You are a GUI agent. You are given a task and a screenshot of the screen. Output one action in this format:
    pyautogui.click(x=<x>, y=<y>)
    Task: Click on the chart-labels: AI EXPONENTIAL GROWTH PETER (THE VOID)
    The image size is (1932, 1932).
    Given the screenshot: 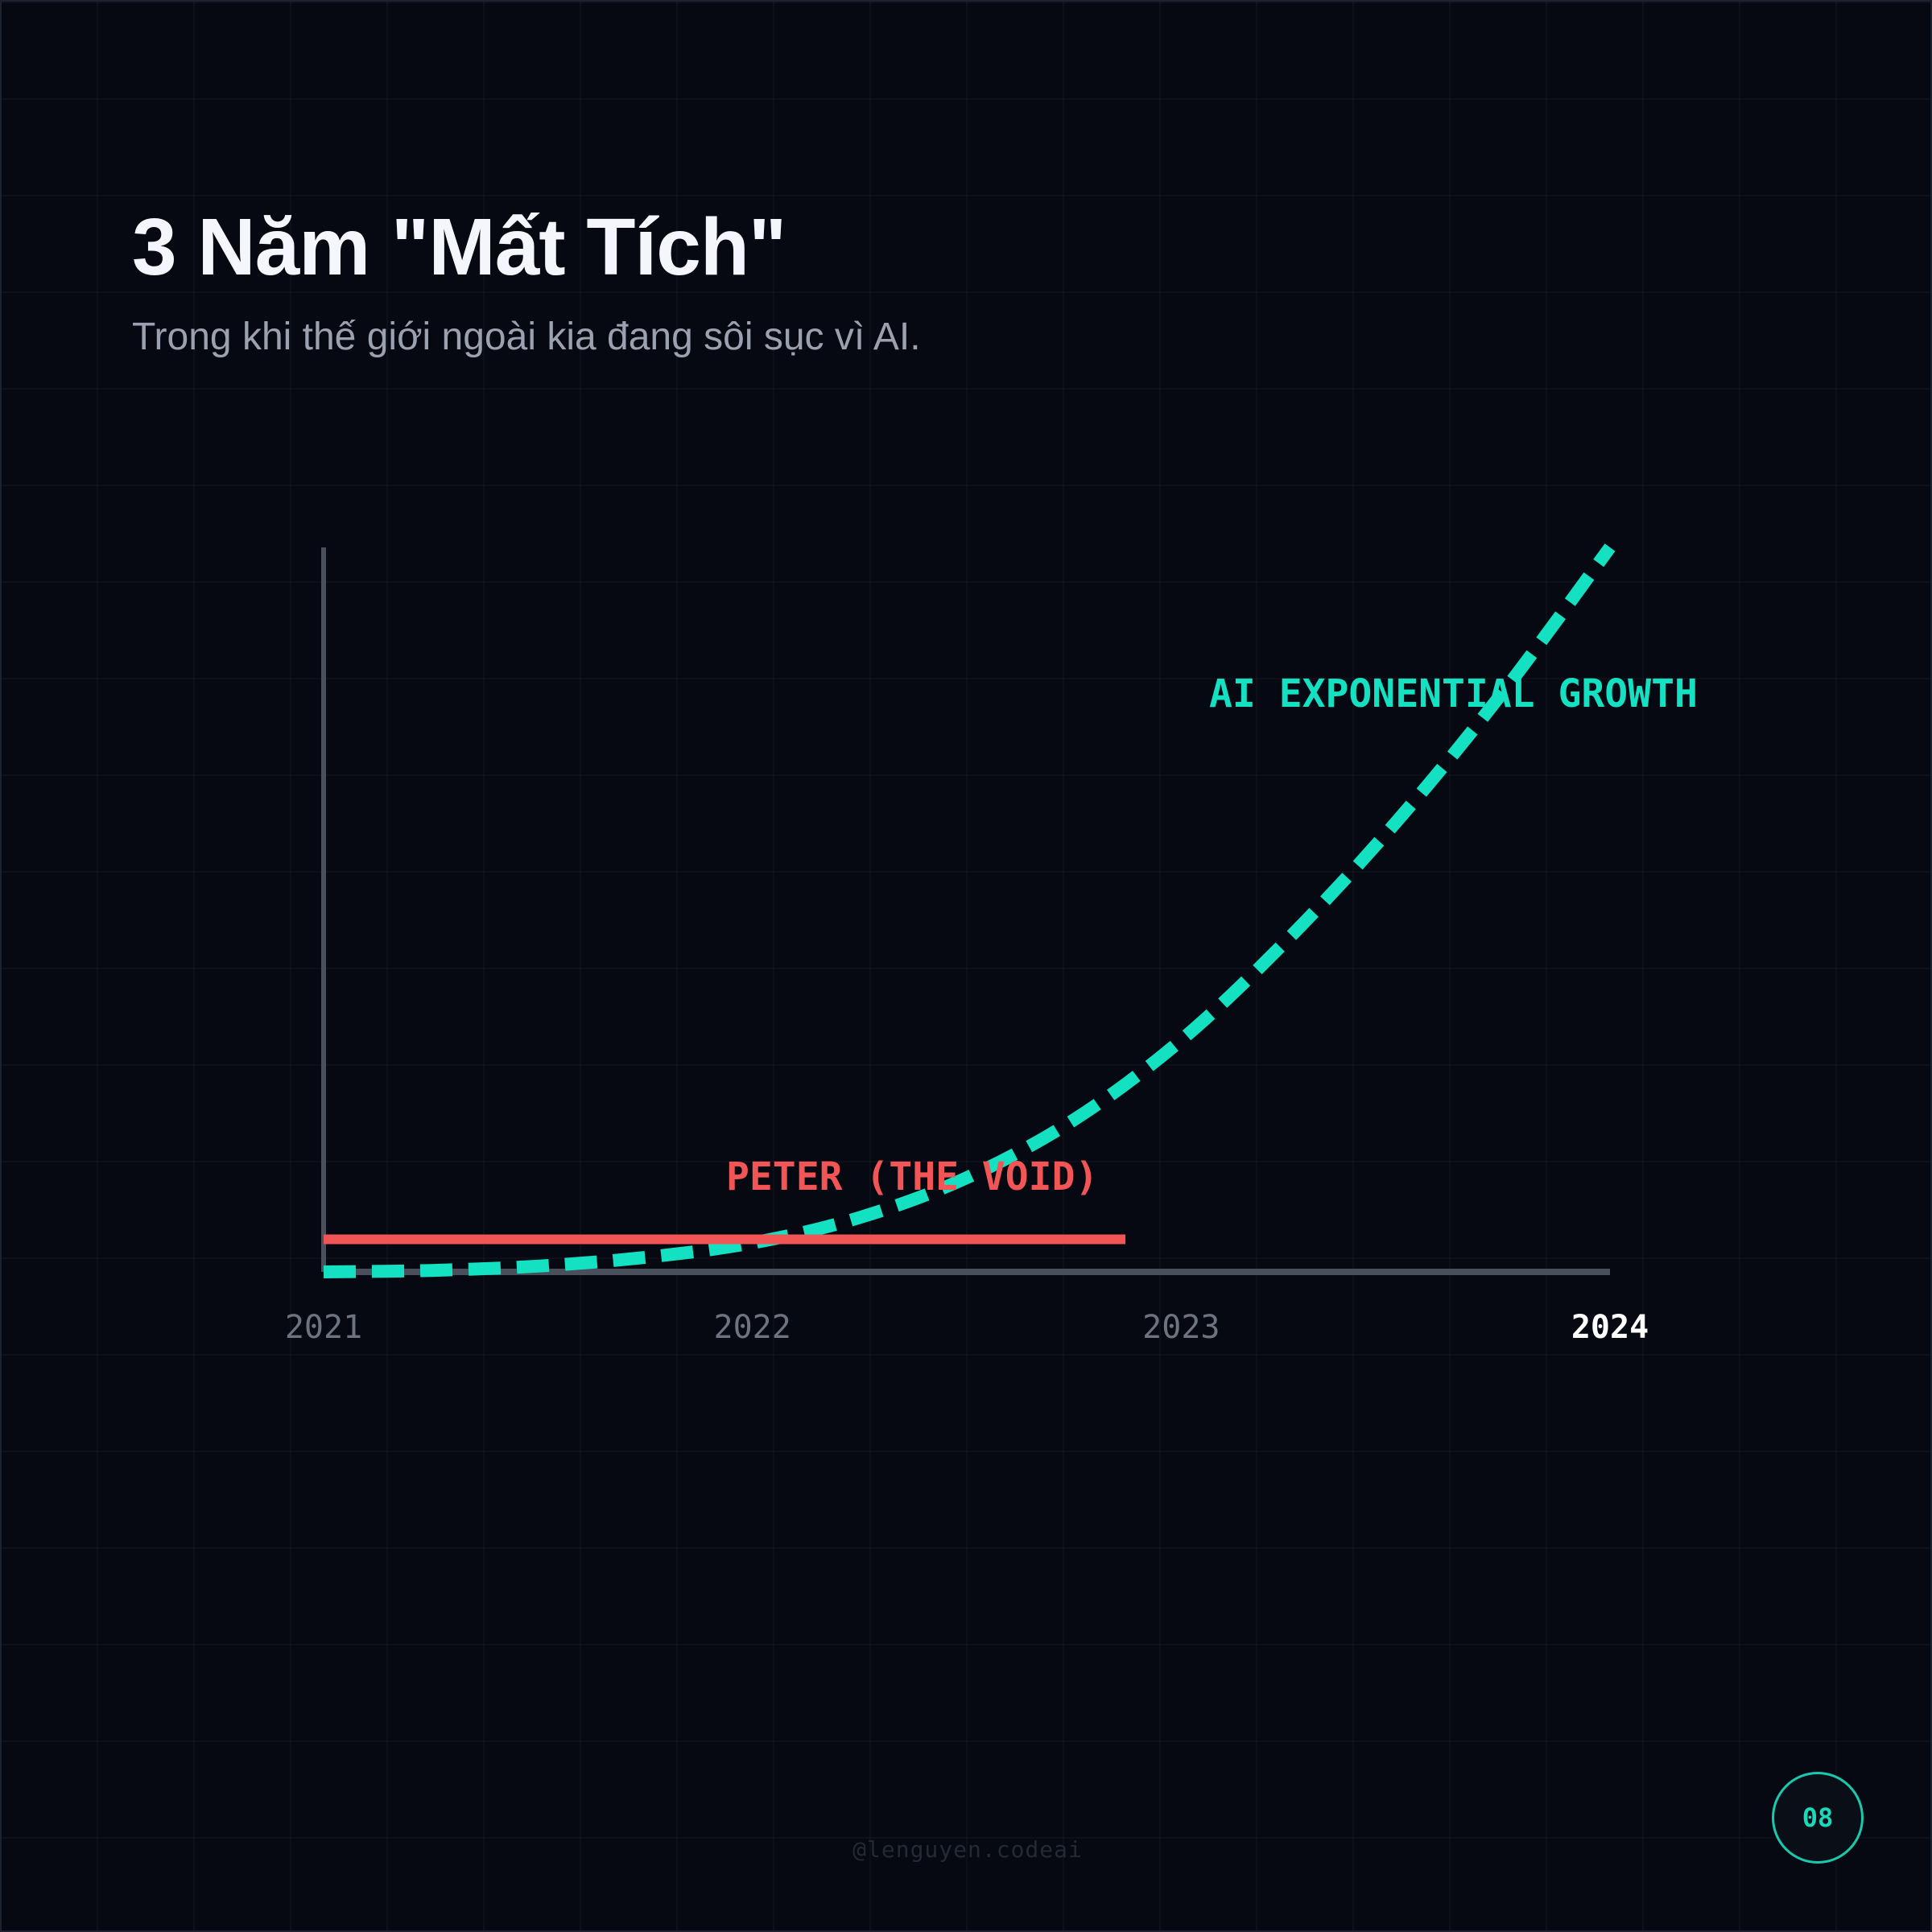 What is the action you would take?
    pyautogui.click(x=1212, y=935)
    